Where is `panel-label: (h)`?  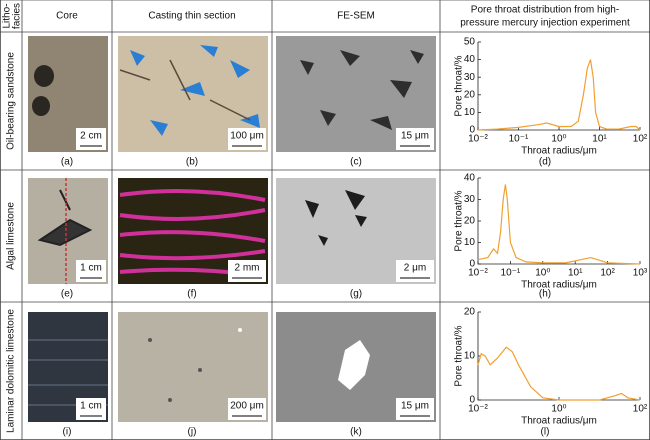 panel-label: (h) is located at coordinates (545, 294).